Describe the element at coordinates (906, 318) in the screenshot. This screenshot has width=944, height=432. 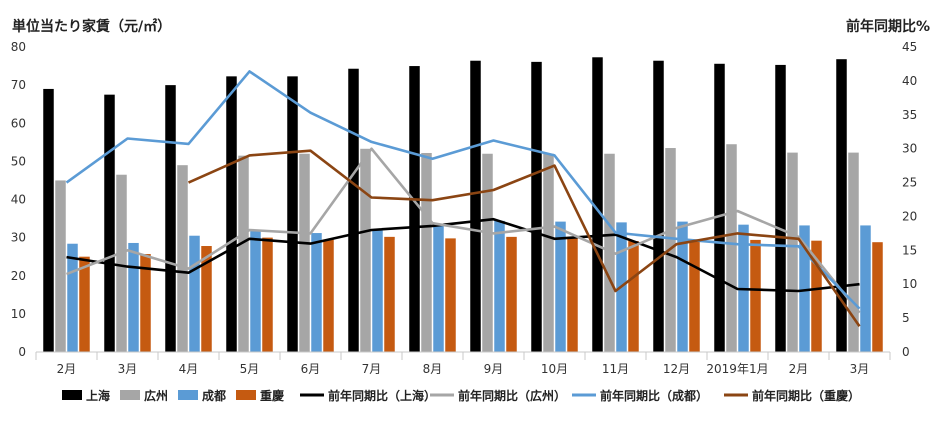
I see `y-right-tick-label: 5` at that location.